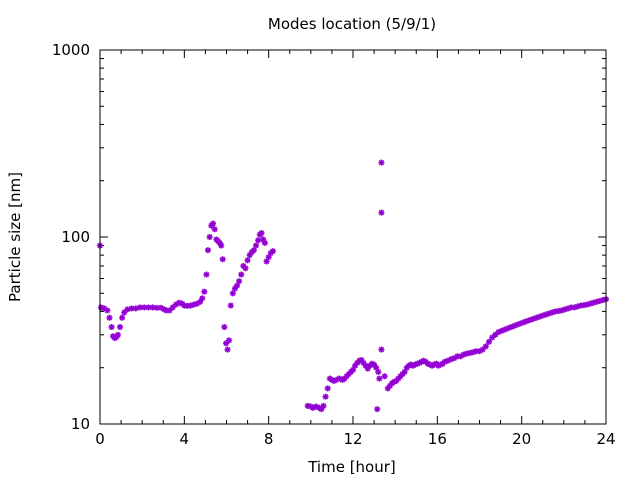  I want to click on x-tick-label: 20, so click(521, 439).